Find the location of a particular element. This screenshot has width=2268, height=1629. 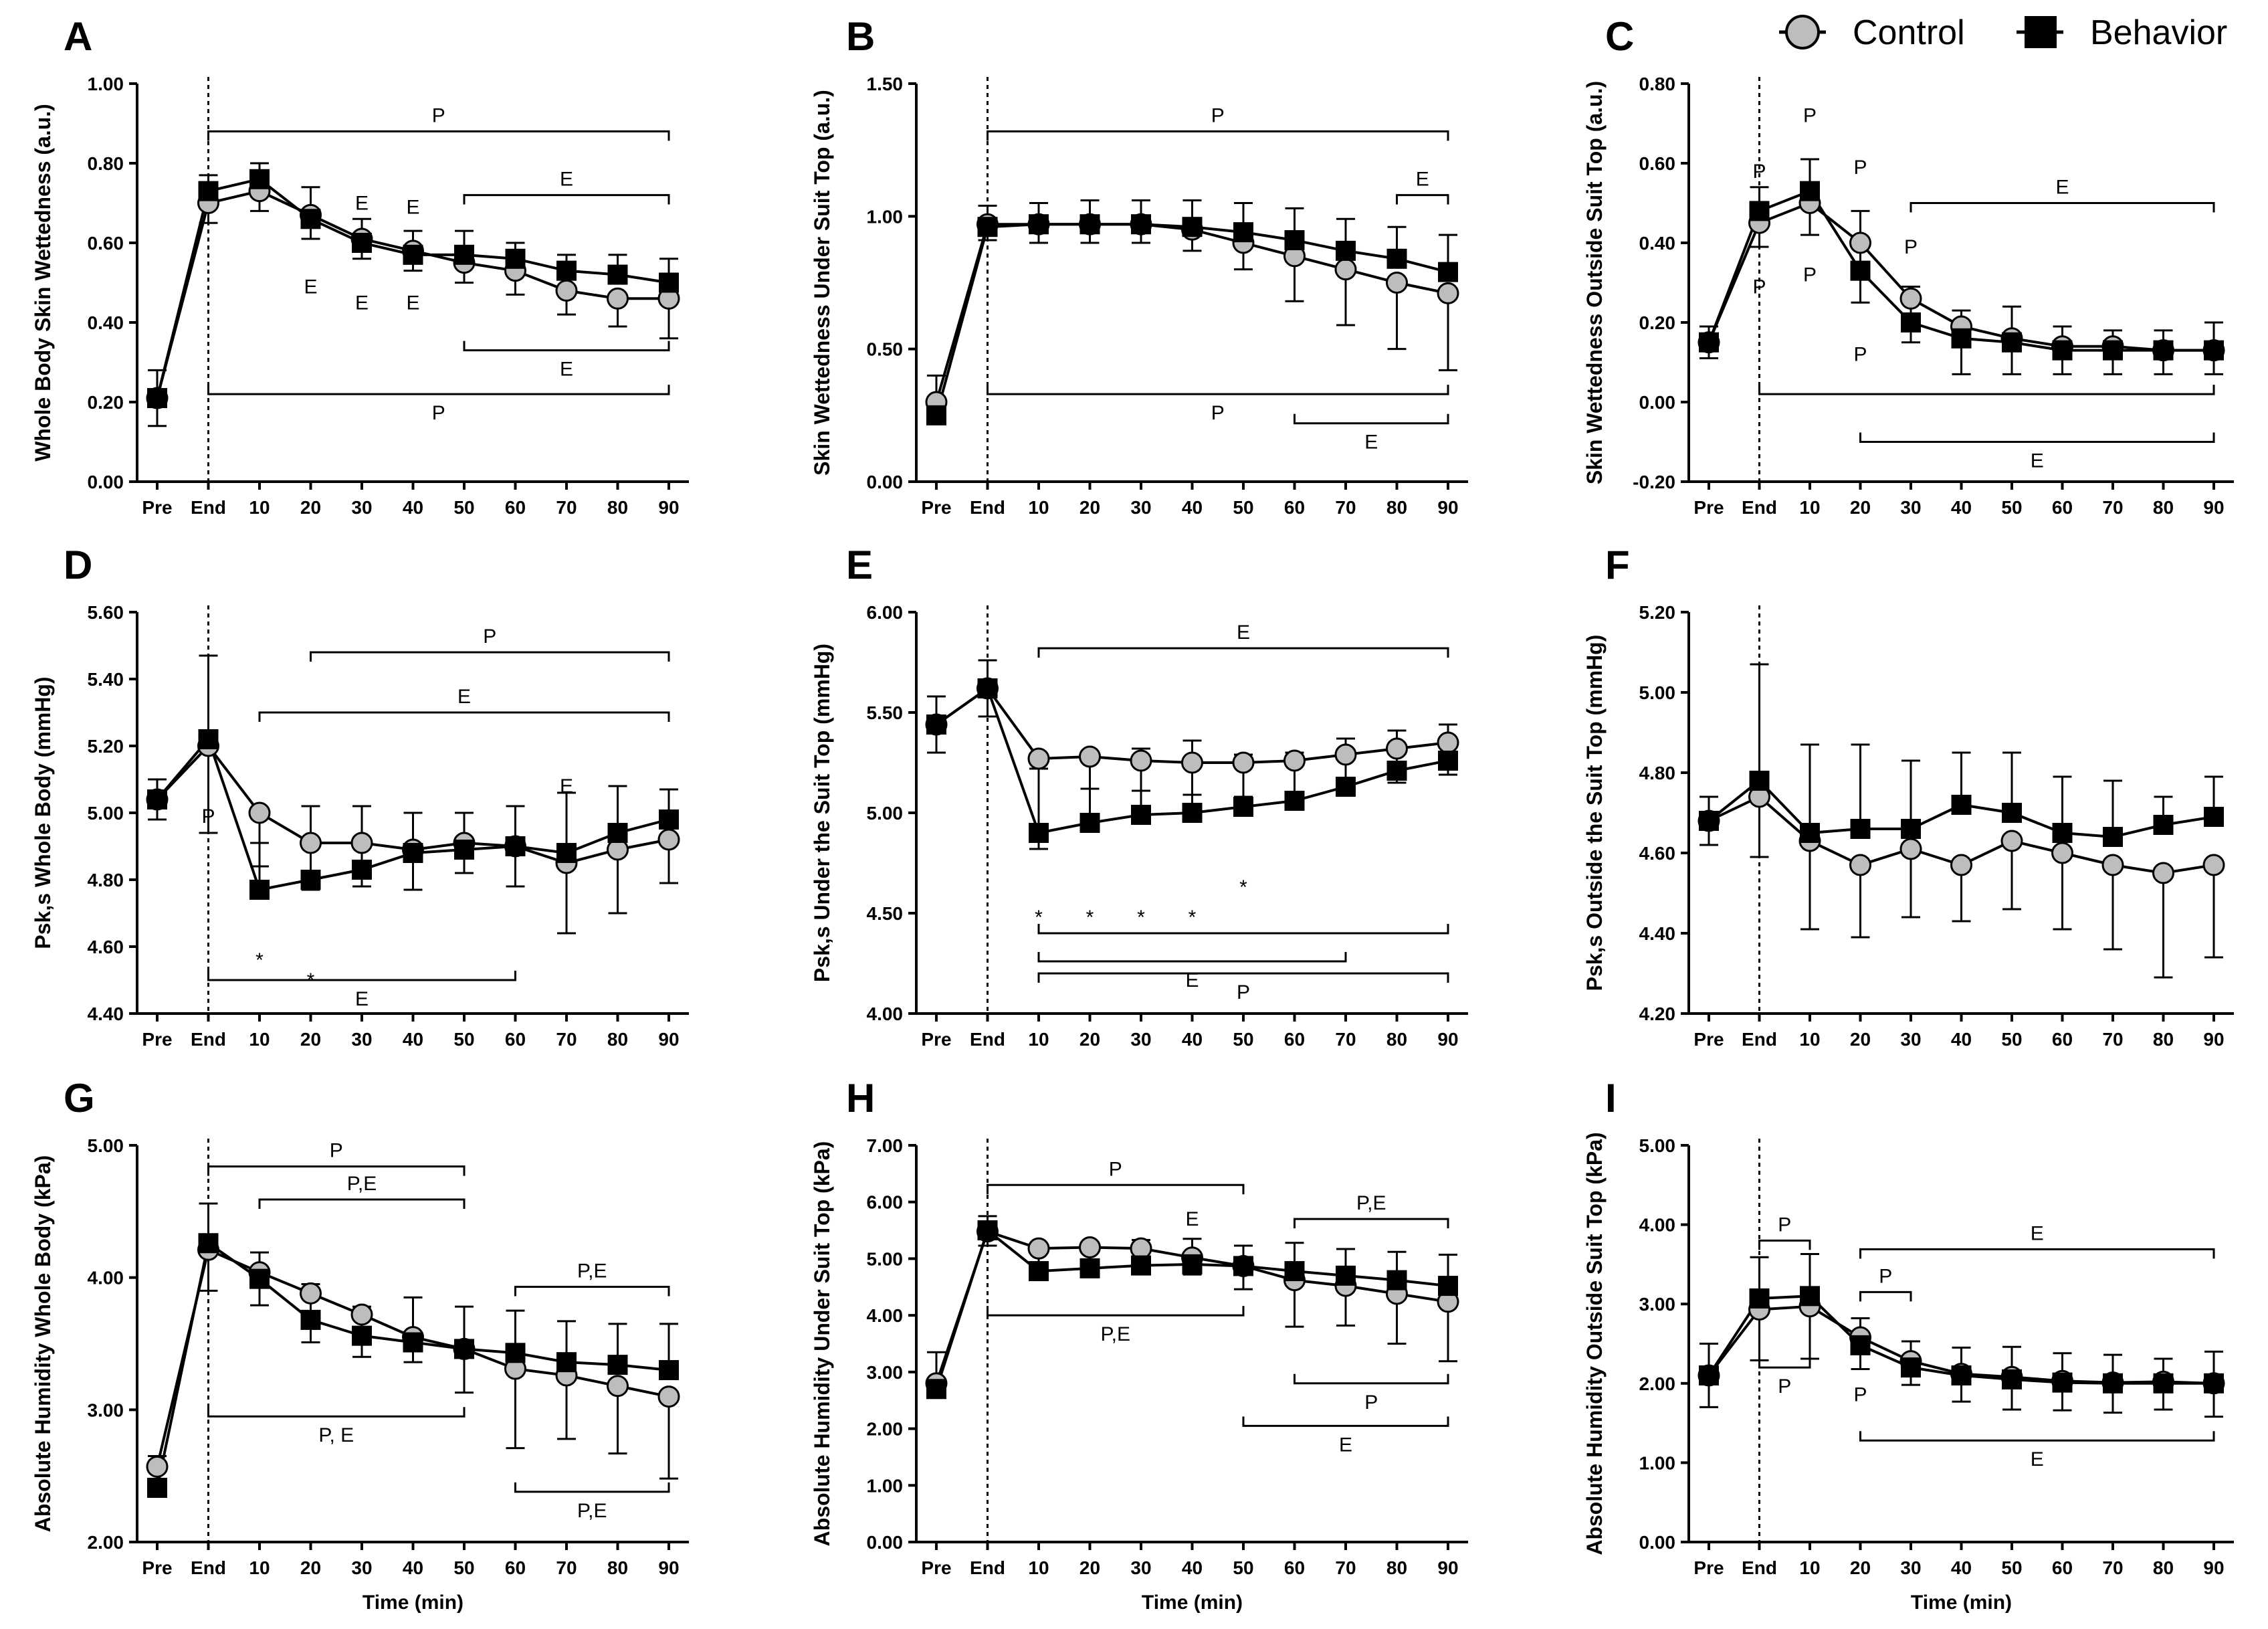

y-tick-label: 0.60 is located at coordinates (106, 243).